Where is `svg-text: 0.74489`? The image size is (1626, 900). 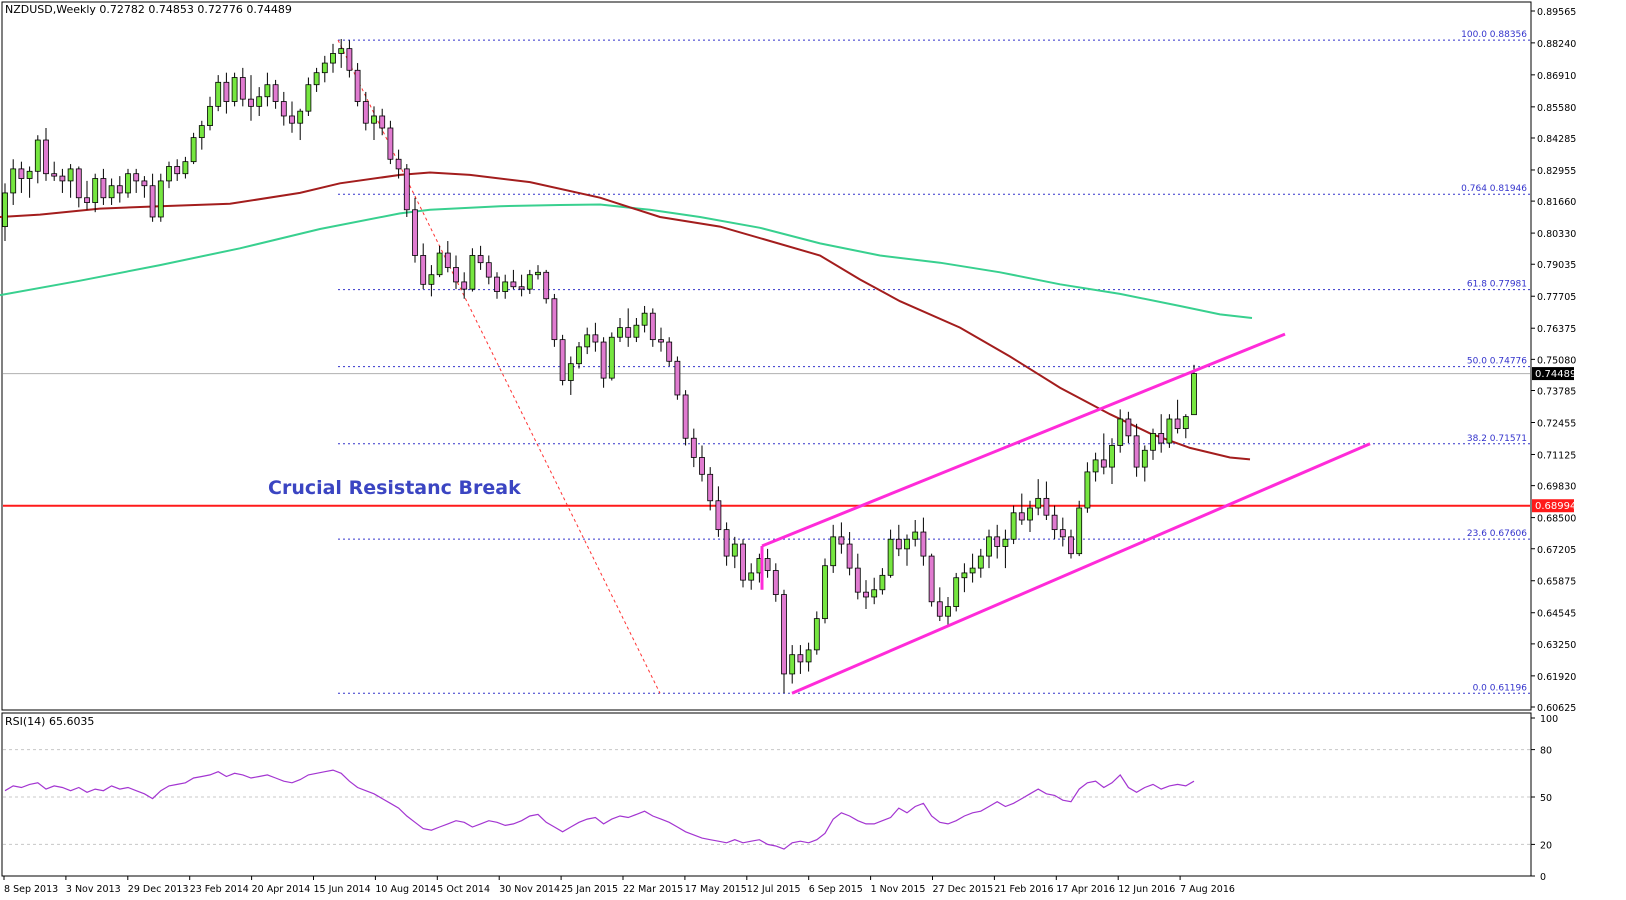
svg-text: 0.74489 is located at coordinates (1555, 374).